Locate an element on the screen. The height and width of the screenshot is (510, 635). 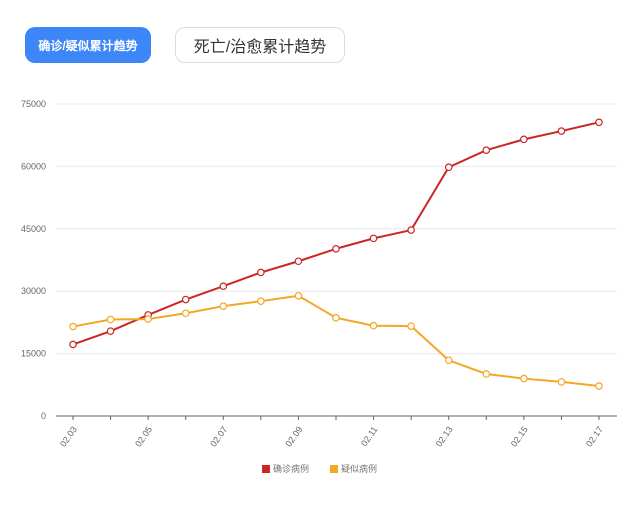
x-tick-label: 02.11 is located at coordinates (369, 437).